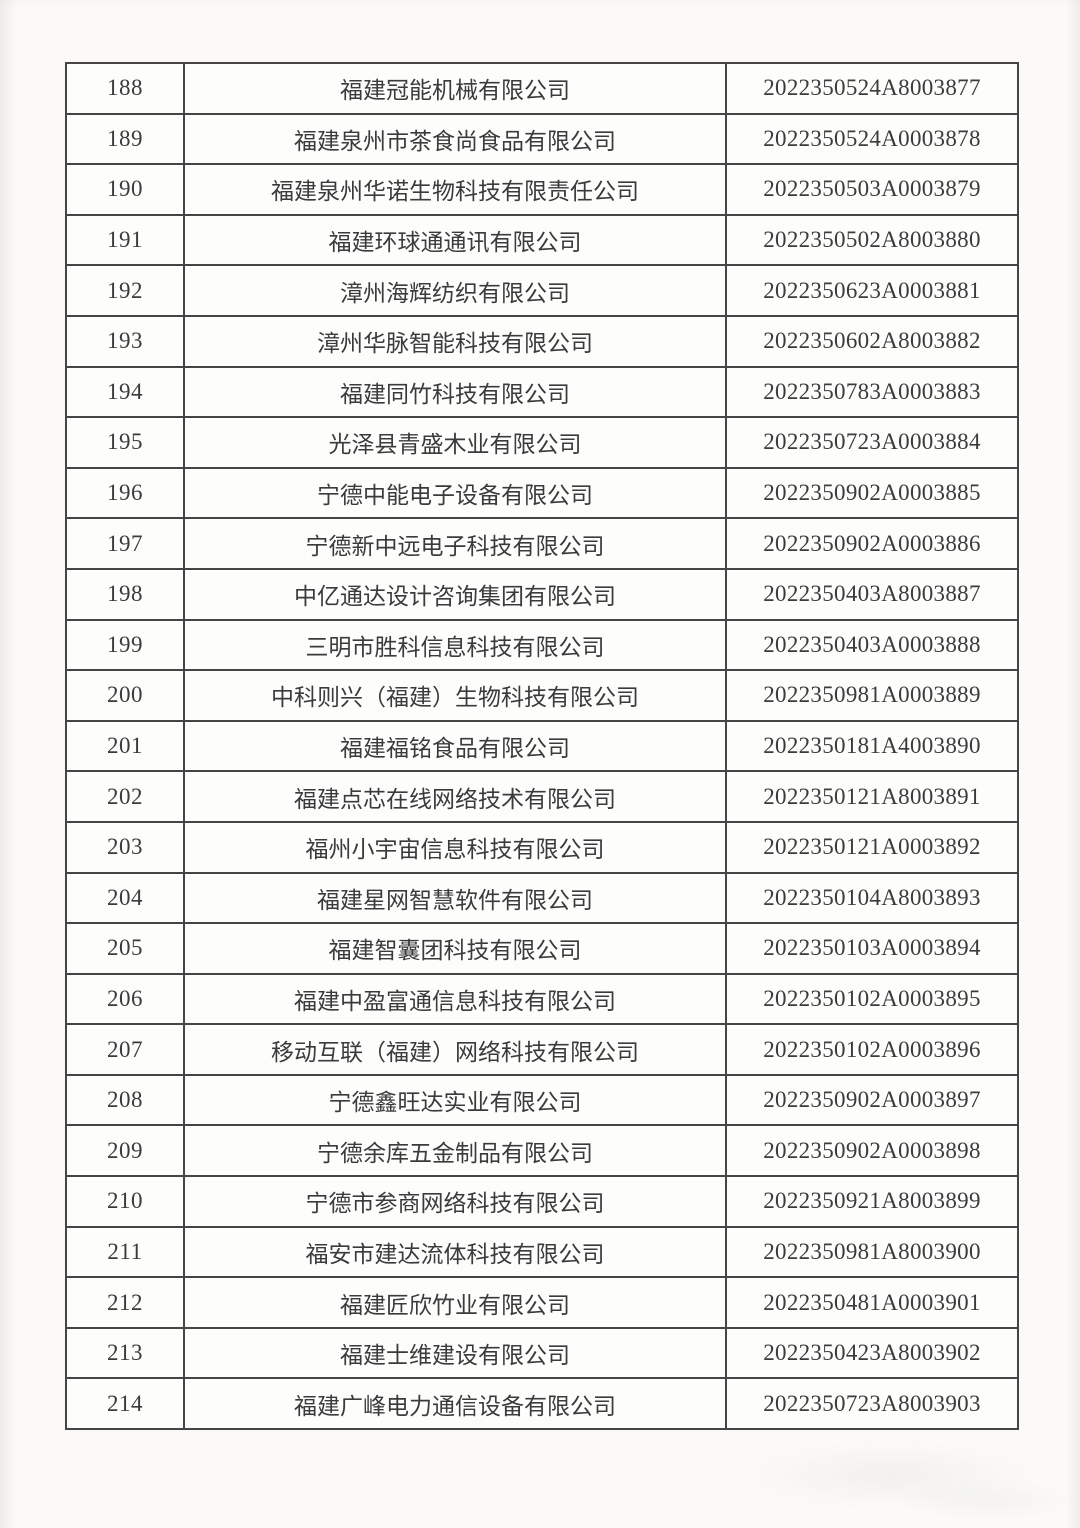 The height and width of the screenshot is (1528, 1080). Describe the element at coordinates (455, 594) in the screenshot. I see `company-name-cell: 中亿通达设计咨询集团有限公司` at that location.